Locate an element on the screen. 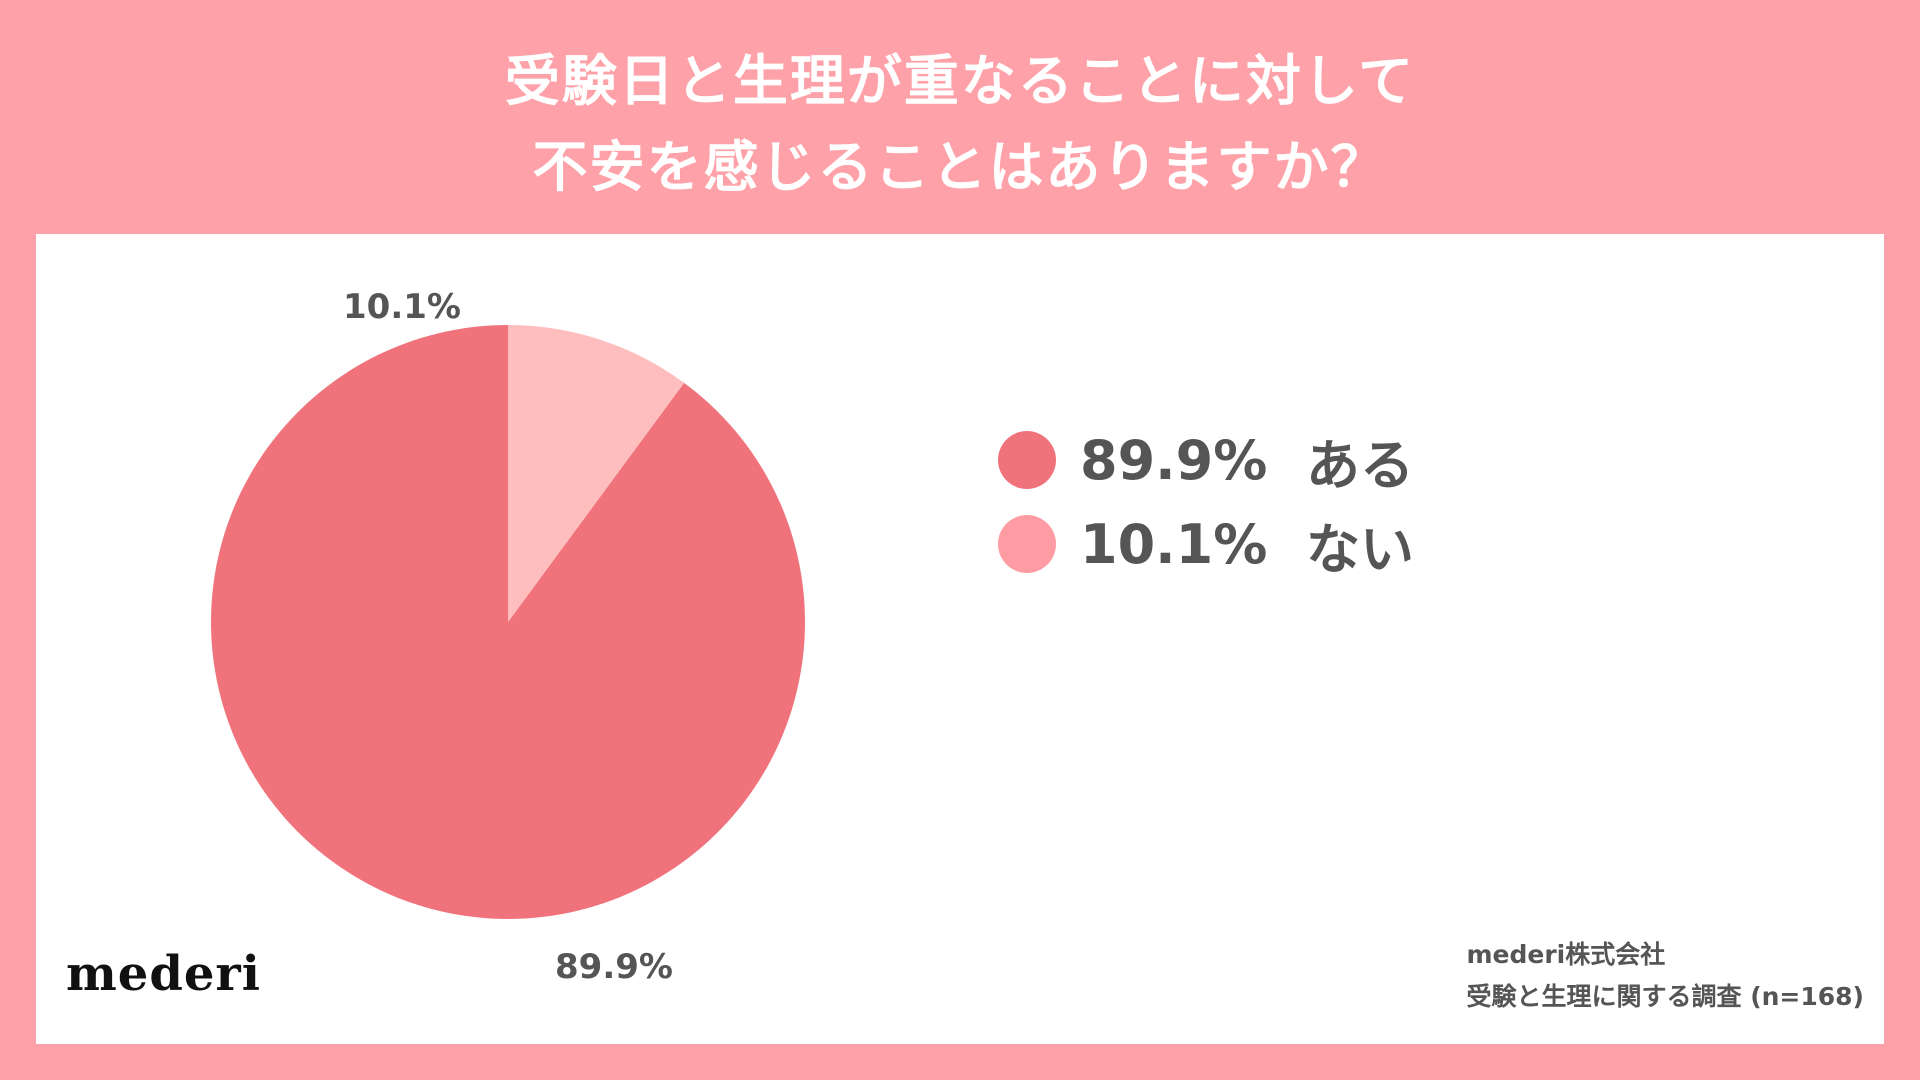 This screenshot has width=1920, height=1080. legend: 89.9% ある 10.1% ない is located at coordinates (1206, 502).